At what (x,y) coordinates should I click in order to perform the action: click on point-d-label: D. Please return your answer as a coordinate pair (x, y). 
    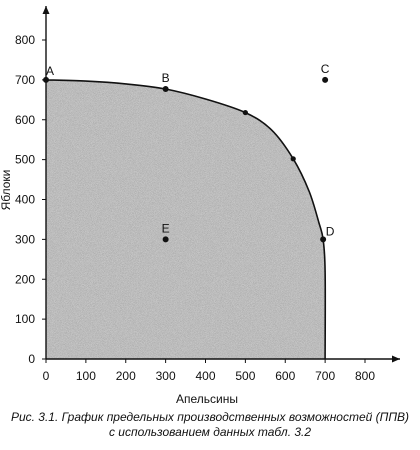
    Looking at the image, I should click on (330, 231).